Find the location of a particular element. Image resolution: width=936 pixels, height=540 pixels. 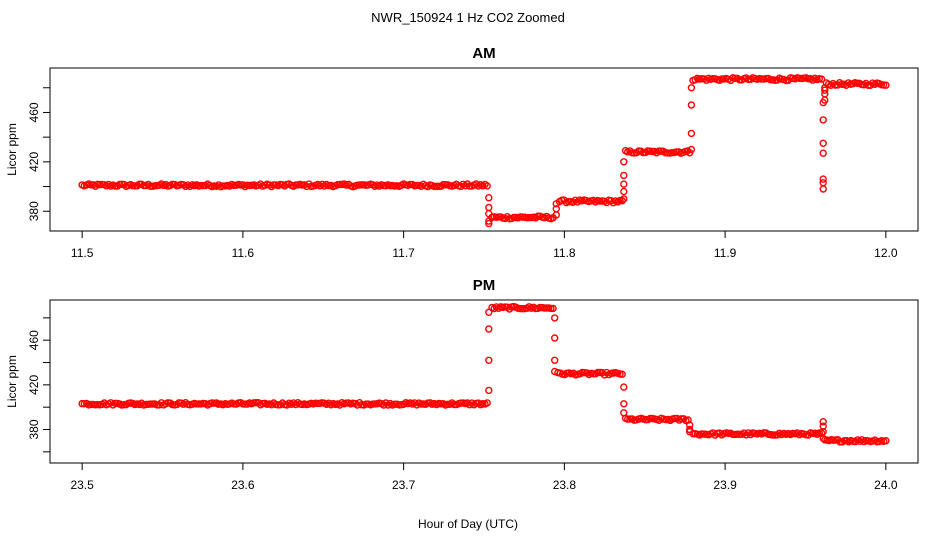

y-axis-label-pm: Licor ppm is located at coordinates (12, 381).